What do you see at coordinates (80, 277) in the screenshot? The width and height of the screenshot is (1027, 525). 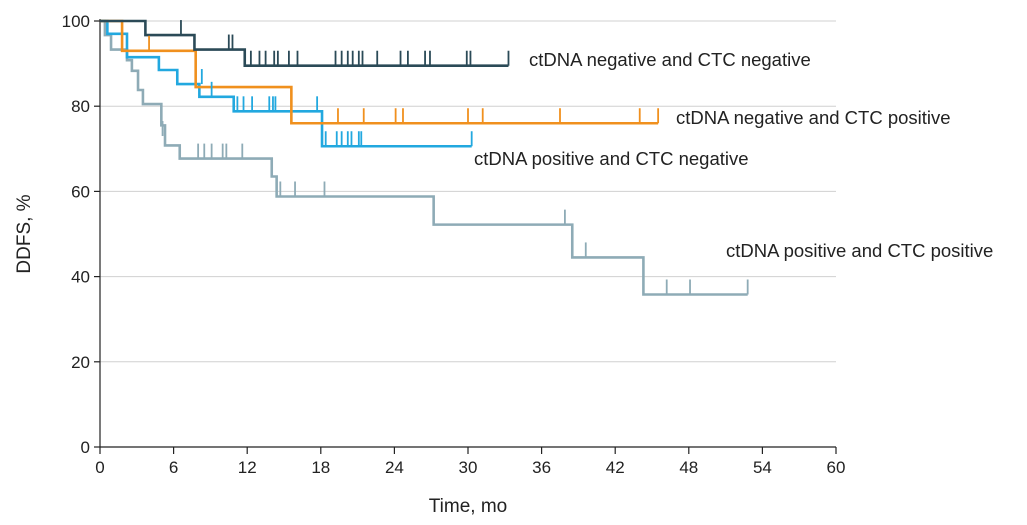 I see `y-tick-label: 40` at bounding box center [80, 277].